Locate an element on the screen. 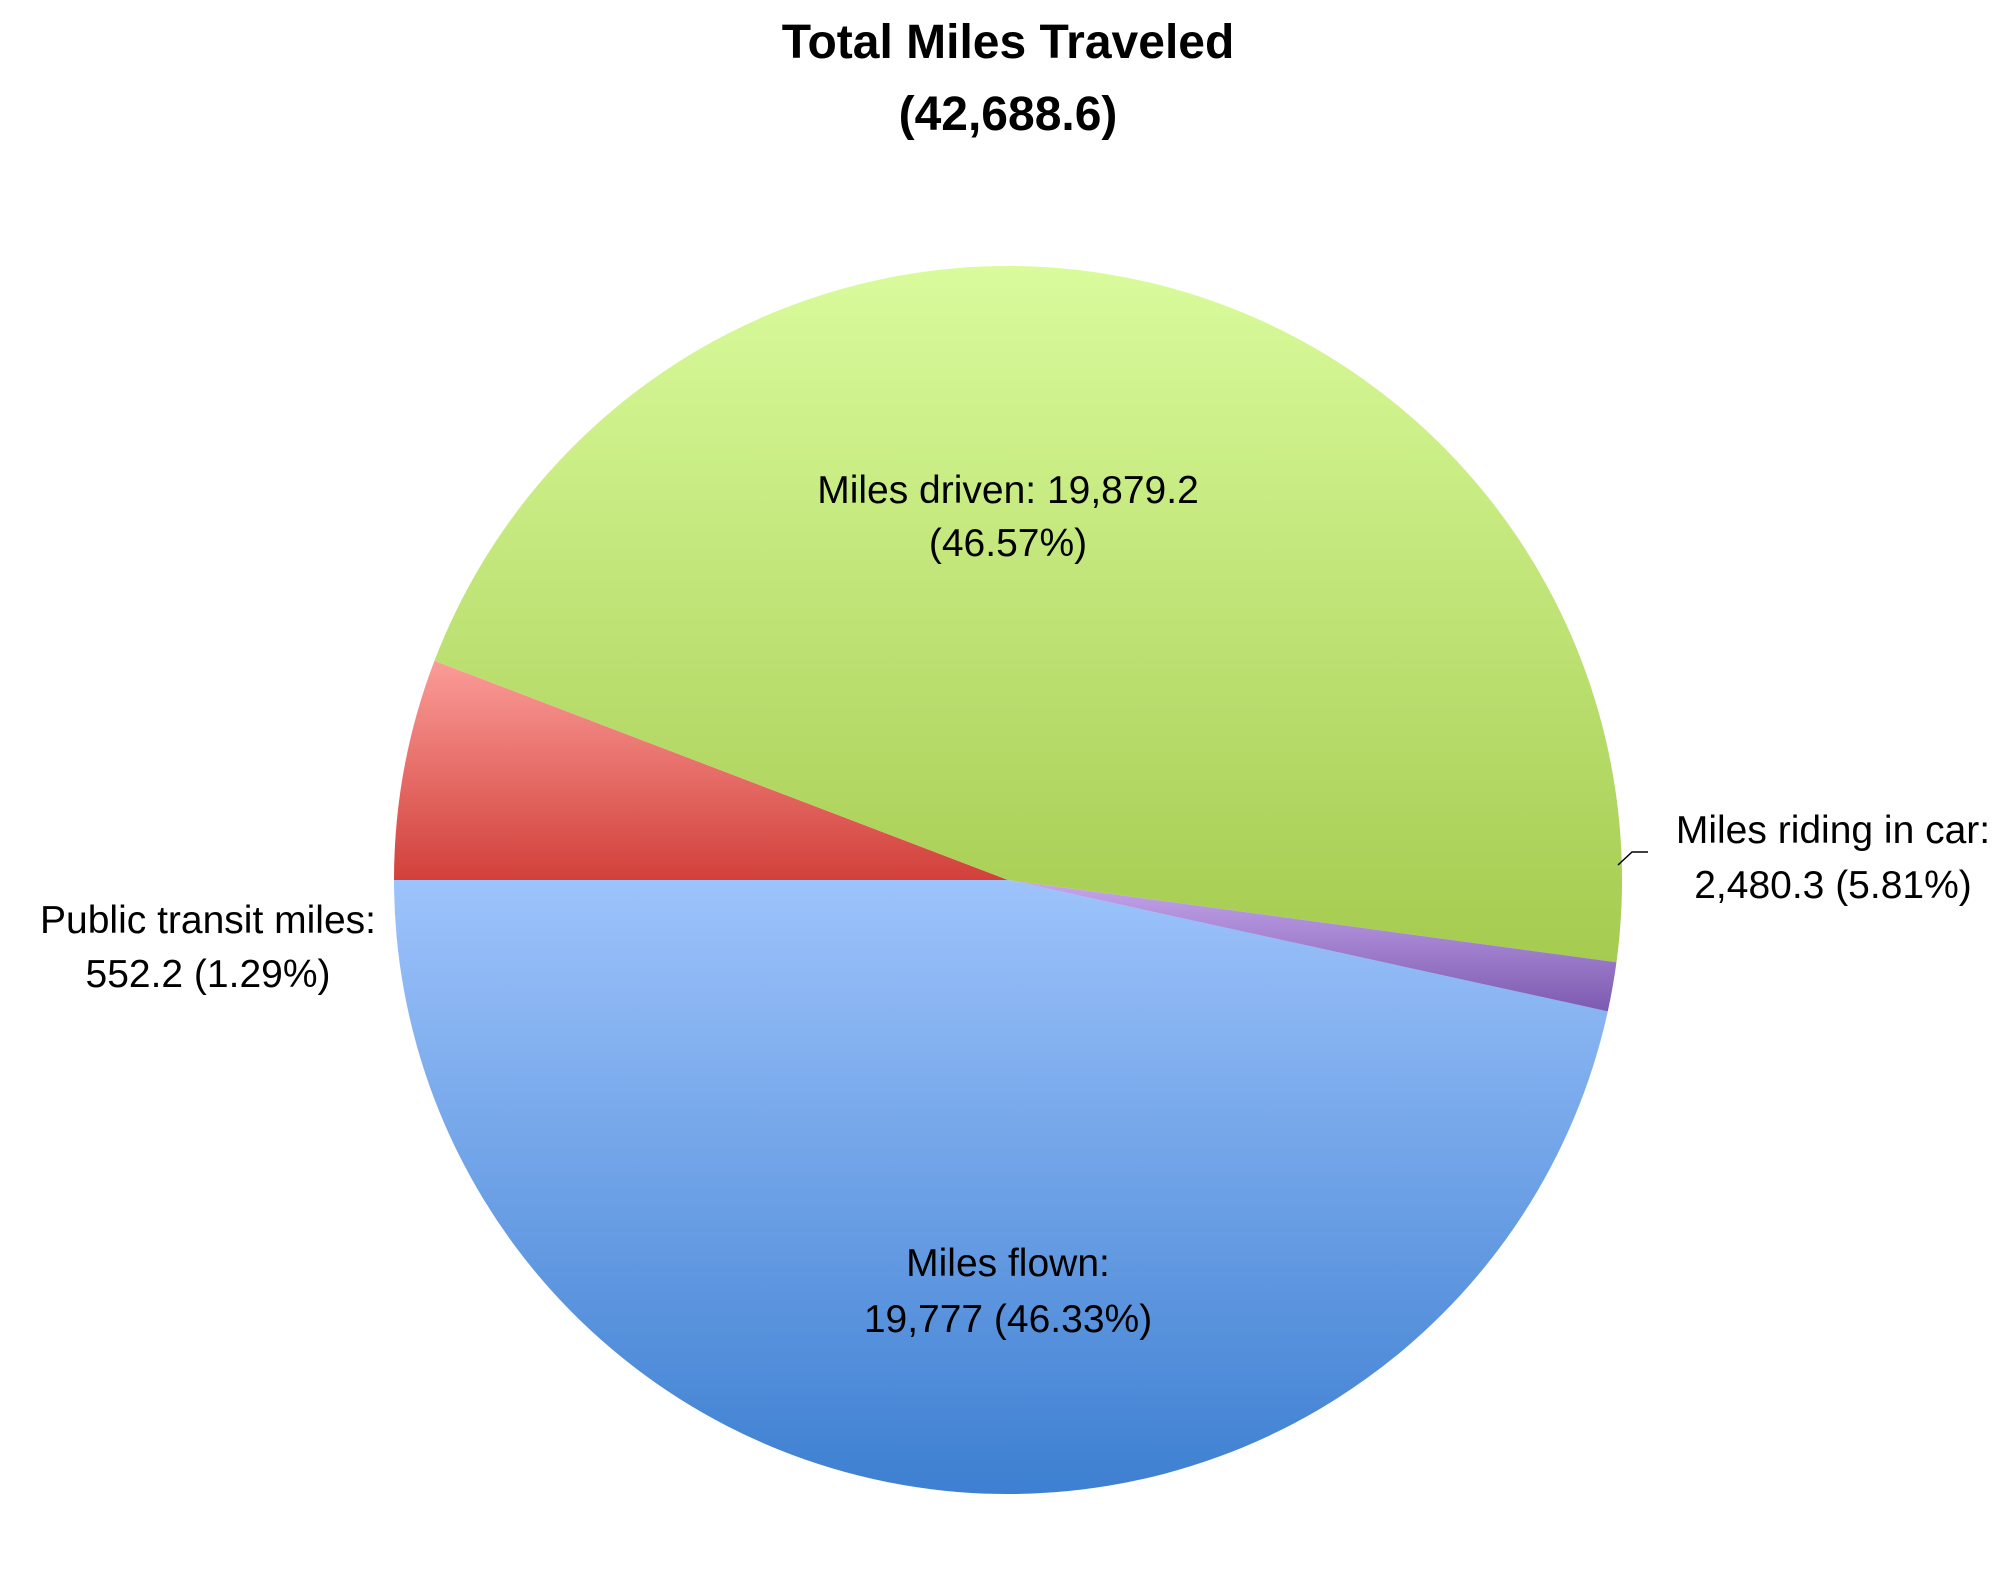 Image resolution: width=2016 pixels, height=1579 pixels. slice-riding is located at coordinates (701, 770).